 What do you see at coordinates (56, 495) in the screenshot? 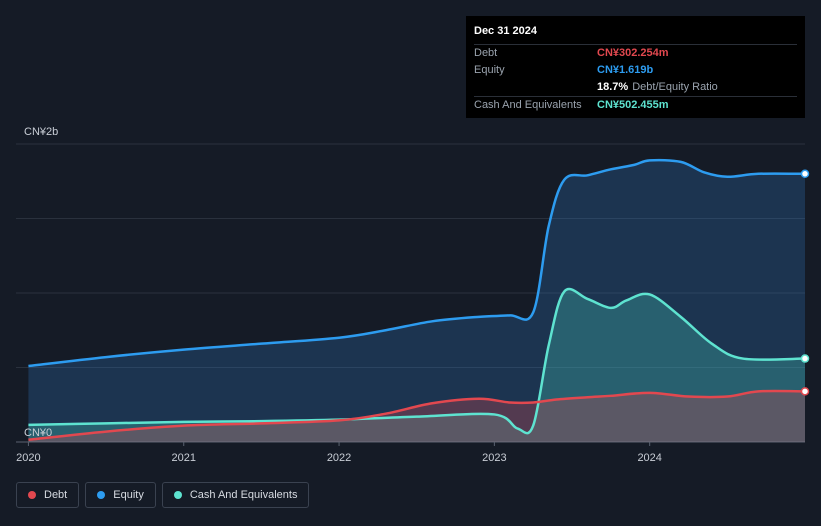
I see `legend-label: Debt` at bounding box center [56, 495].